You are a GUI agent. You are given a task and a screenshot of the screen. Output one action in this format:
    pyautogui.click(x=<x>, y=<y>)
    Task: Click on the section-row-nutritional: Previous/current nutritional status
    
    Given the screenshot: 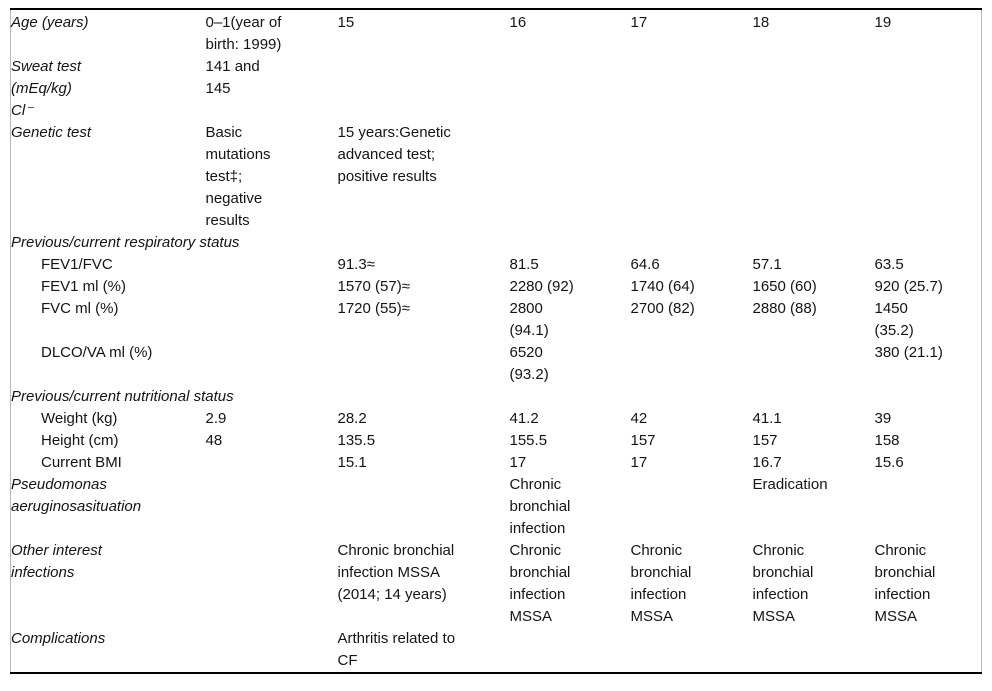 What is the action you would take?
    pyautogui.click(x=496, y=397)
    